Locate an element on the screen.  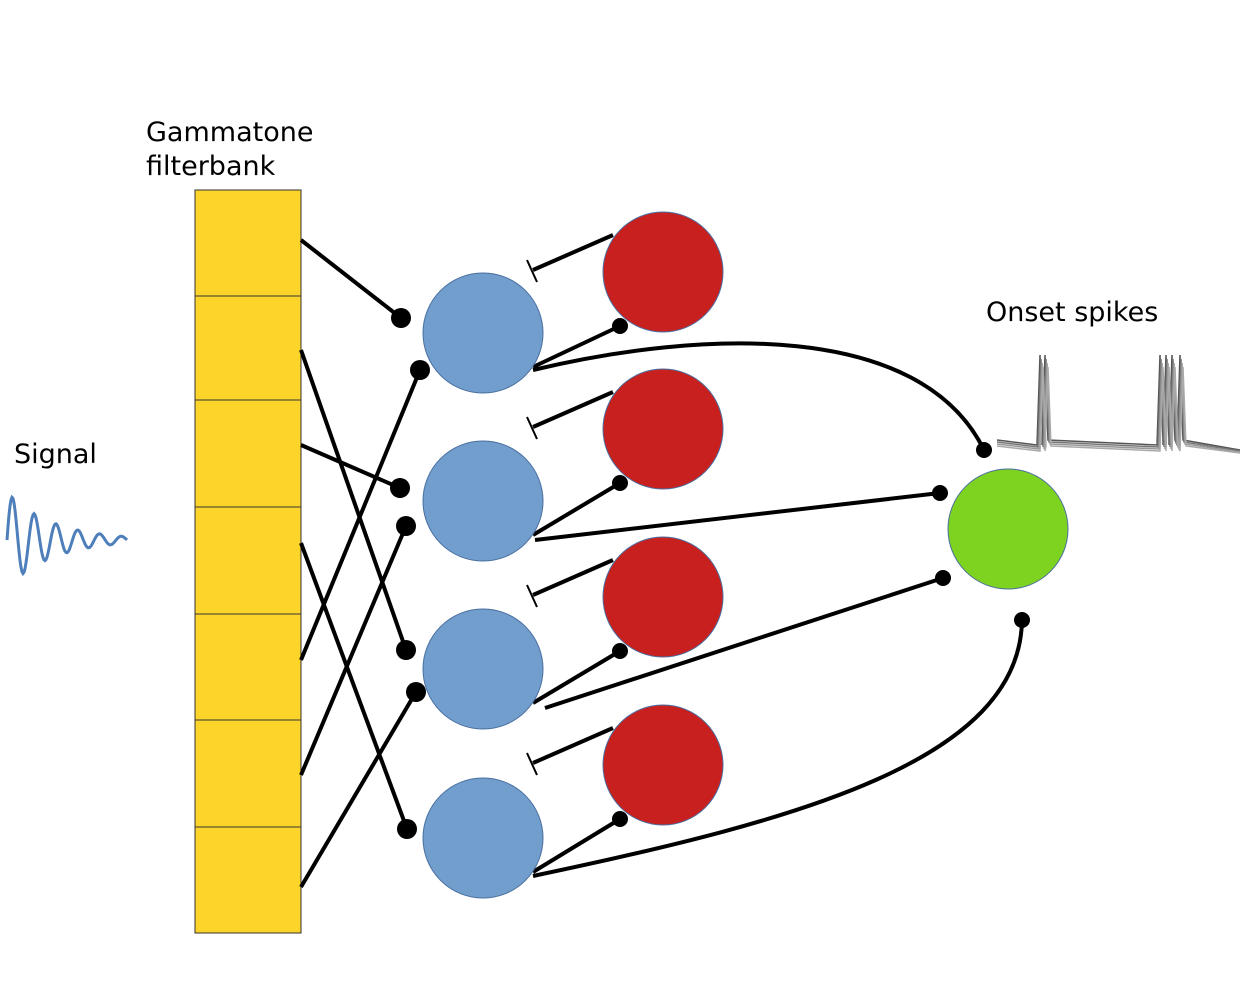
green-neuron is located at coordinates (1008, 529).